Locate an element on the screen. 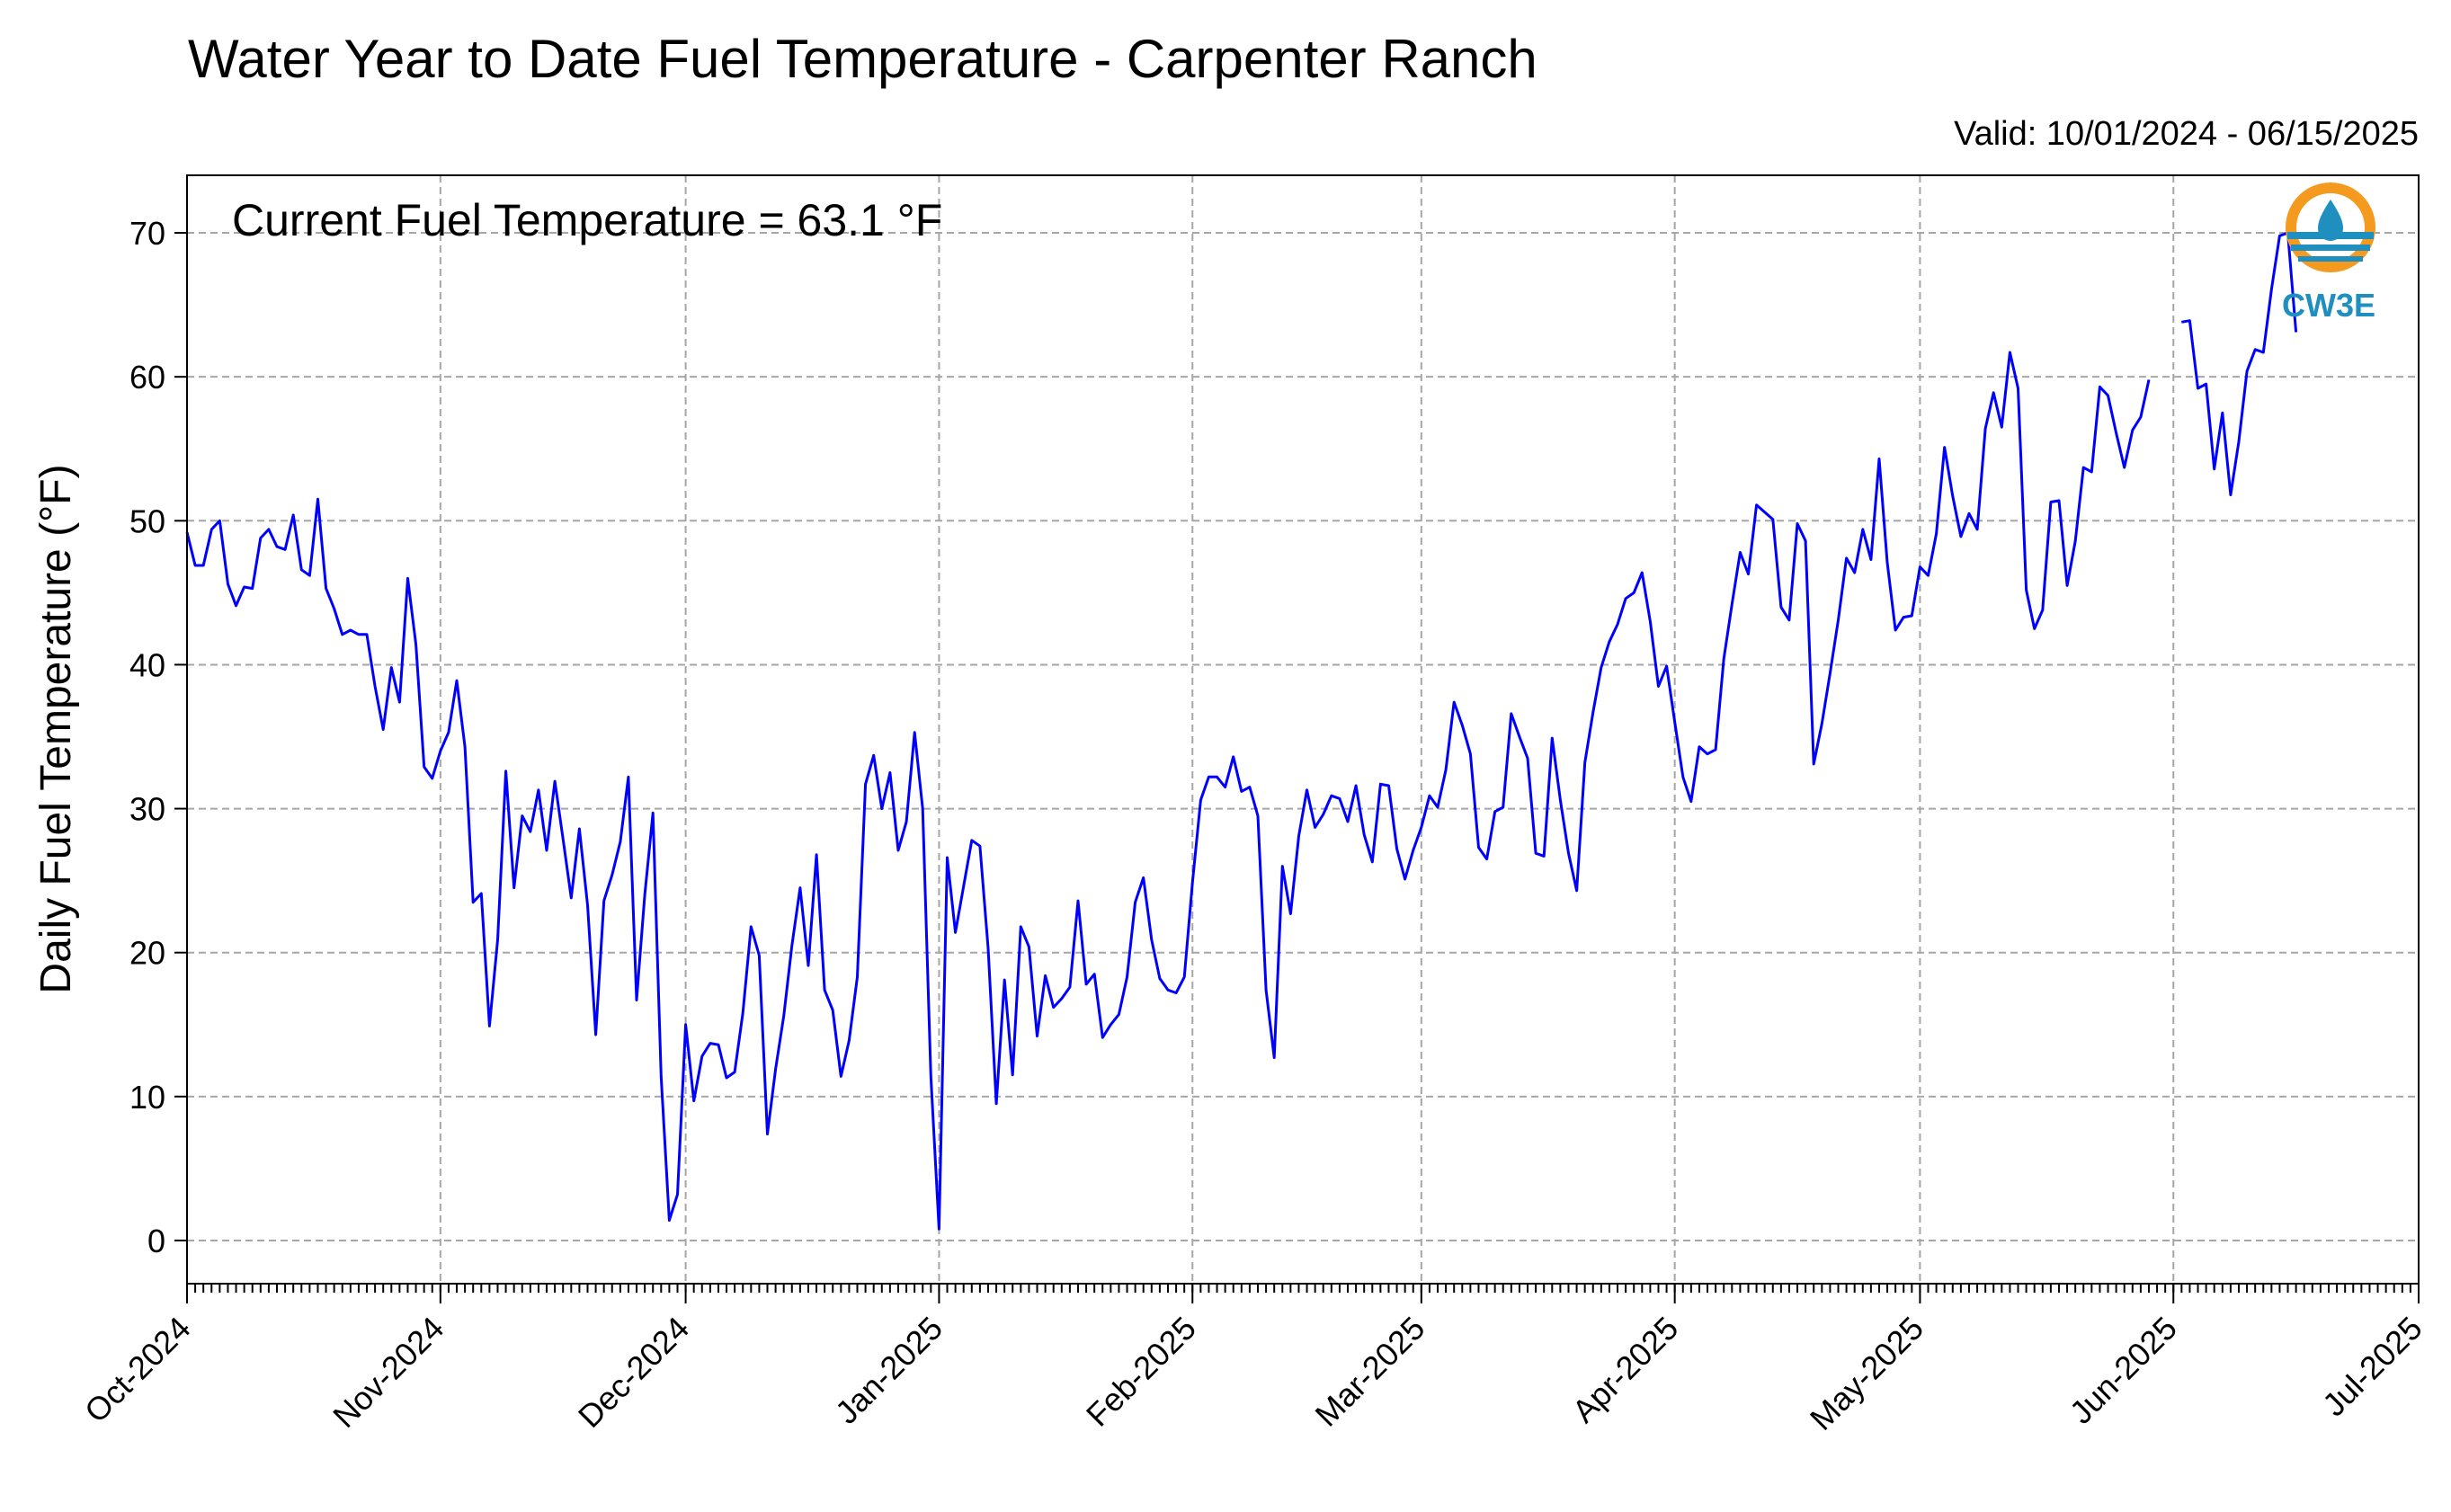 This screenshot has height=1512, width=2451. y-tick-label: 40 is located at coordinates (147, 664).